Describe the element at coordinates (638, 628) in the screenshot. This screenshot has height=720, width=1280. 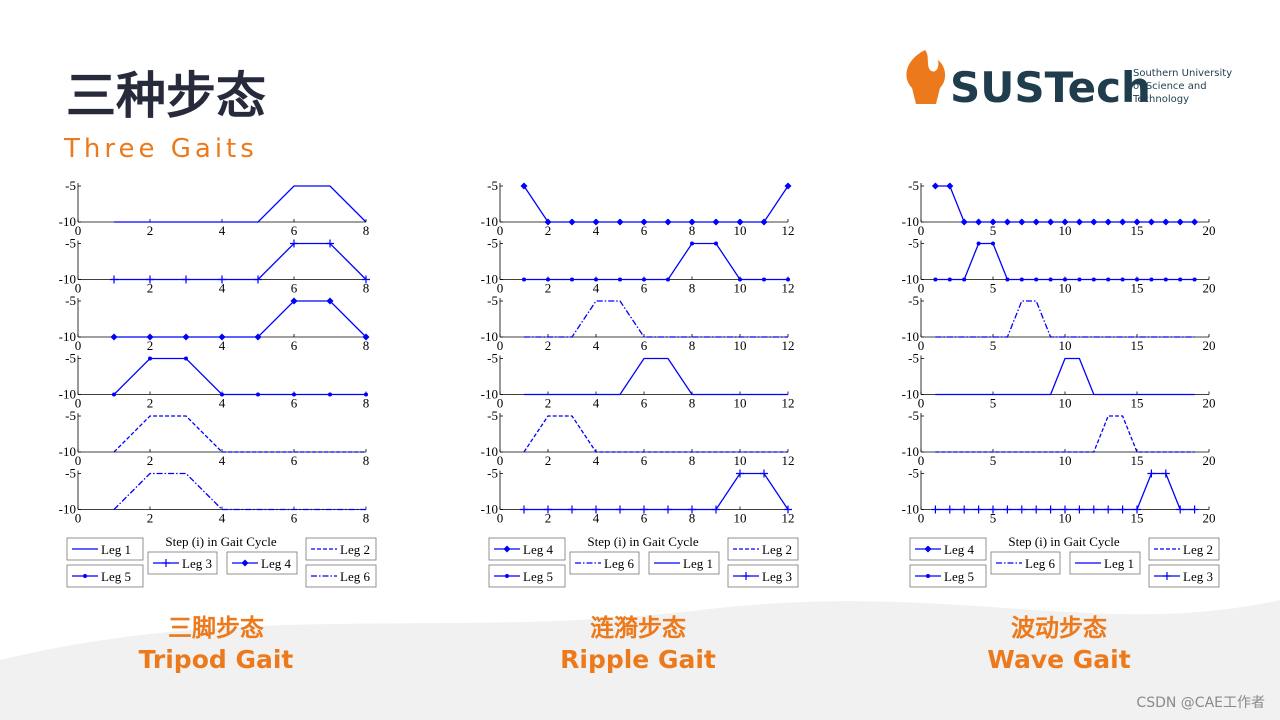
I see `chart-title: 涟漪步态` at that location.